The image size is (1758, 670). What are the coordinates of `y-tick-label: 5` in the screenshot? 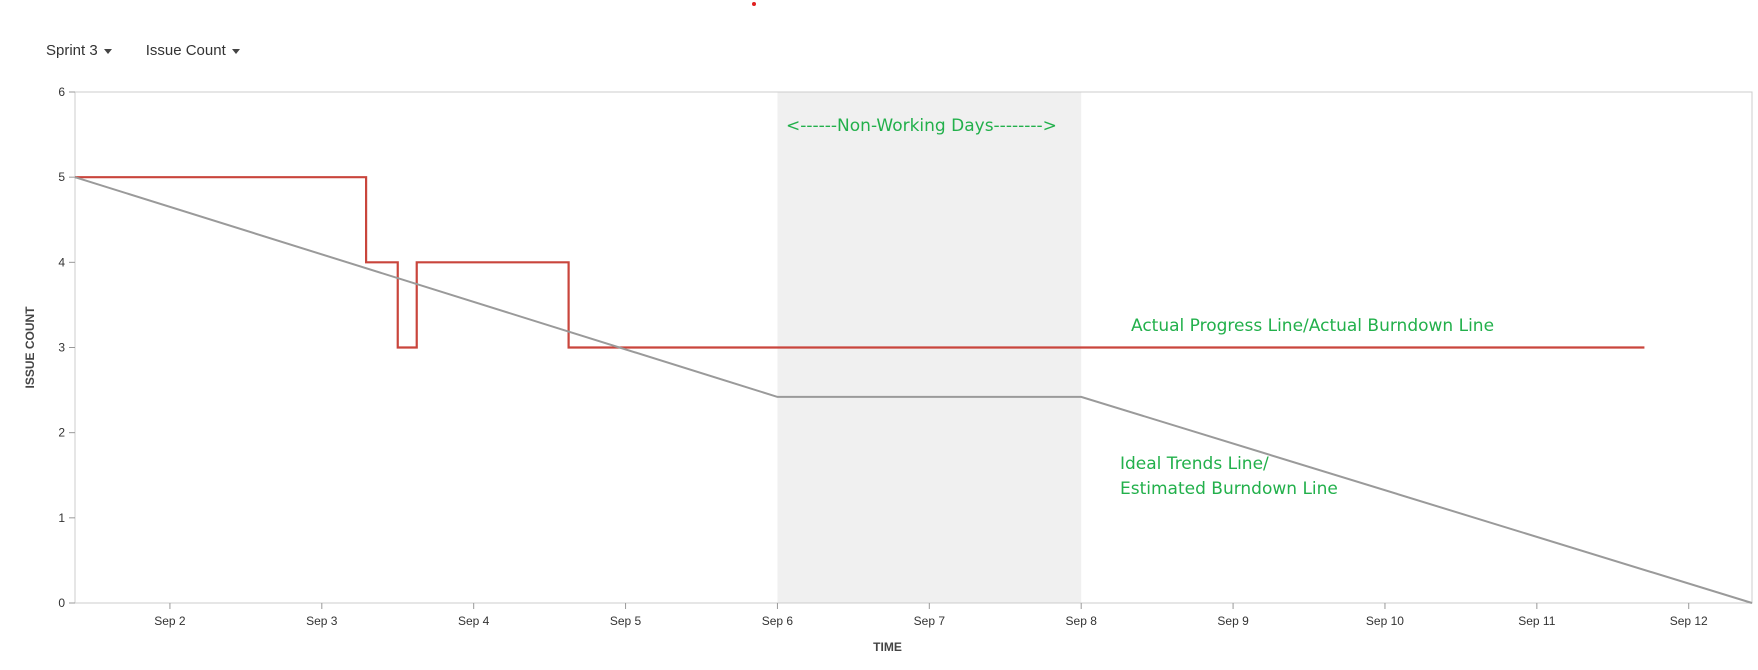 It's located at (61, 177).